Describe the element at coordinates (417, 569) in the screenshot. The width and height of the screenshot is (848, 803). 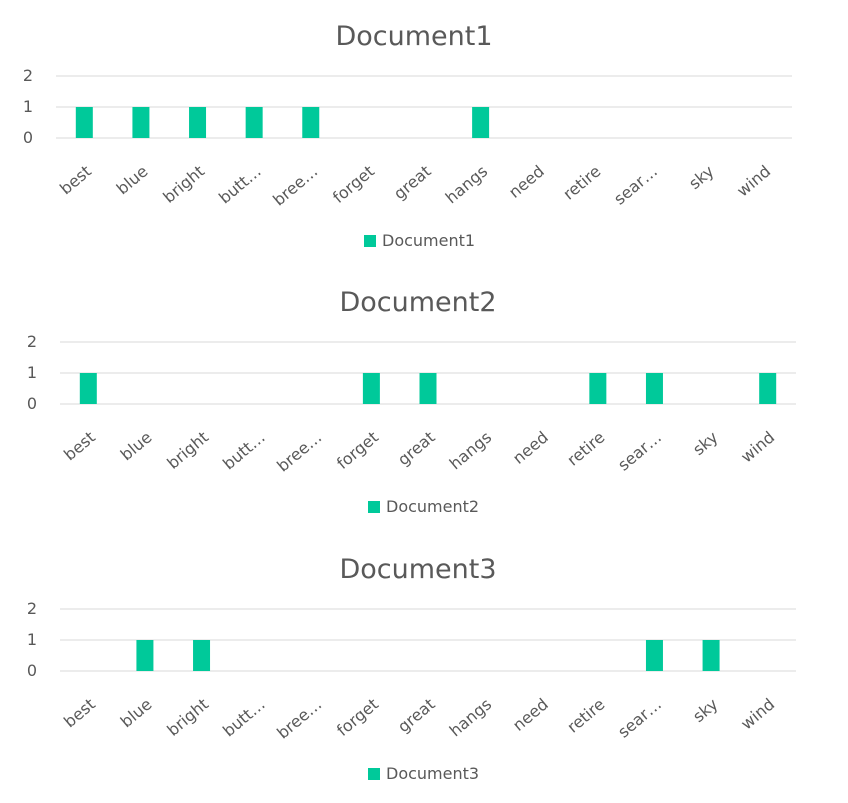
I see `chart-title: Document3` at that location.